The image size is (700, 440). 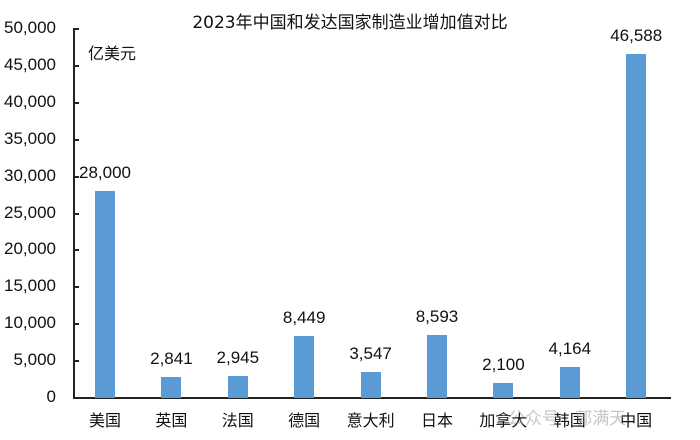 What do you see at coordinates (51, 396) in the screenshot?
I see `y-tick-label: 0` at bounding box center [51, 396].